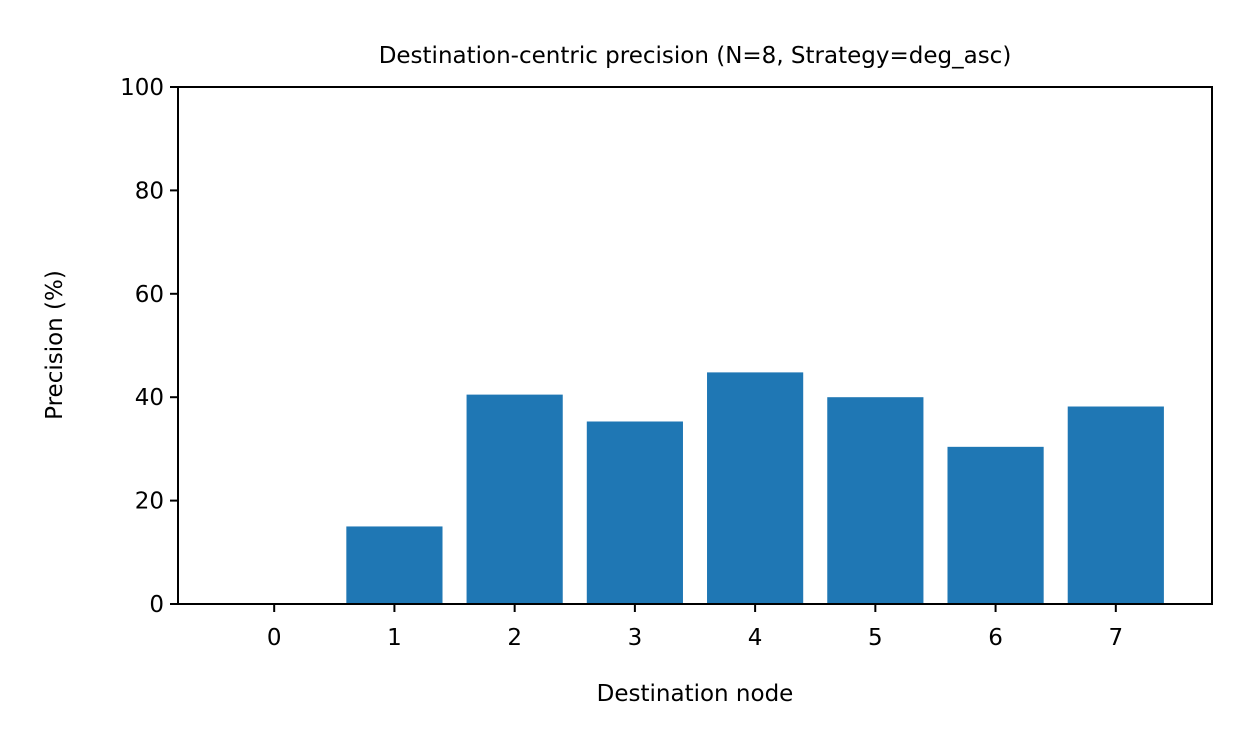 This screenshot has width=1250, height=754. Describe the element at coordinates (514, 638) in the screenshot. I see `x-tick-label: 2` at that location.